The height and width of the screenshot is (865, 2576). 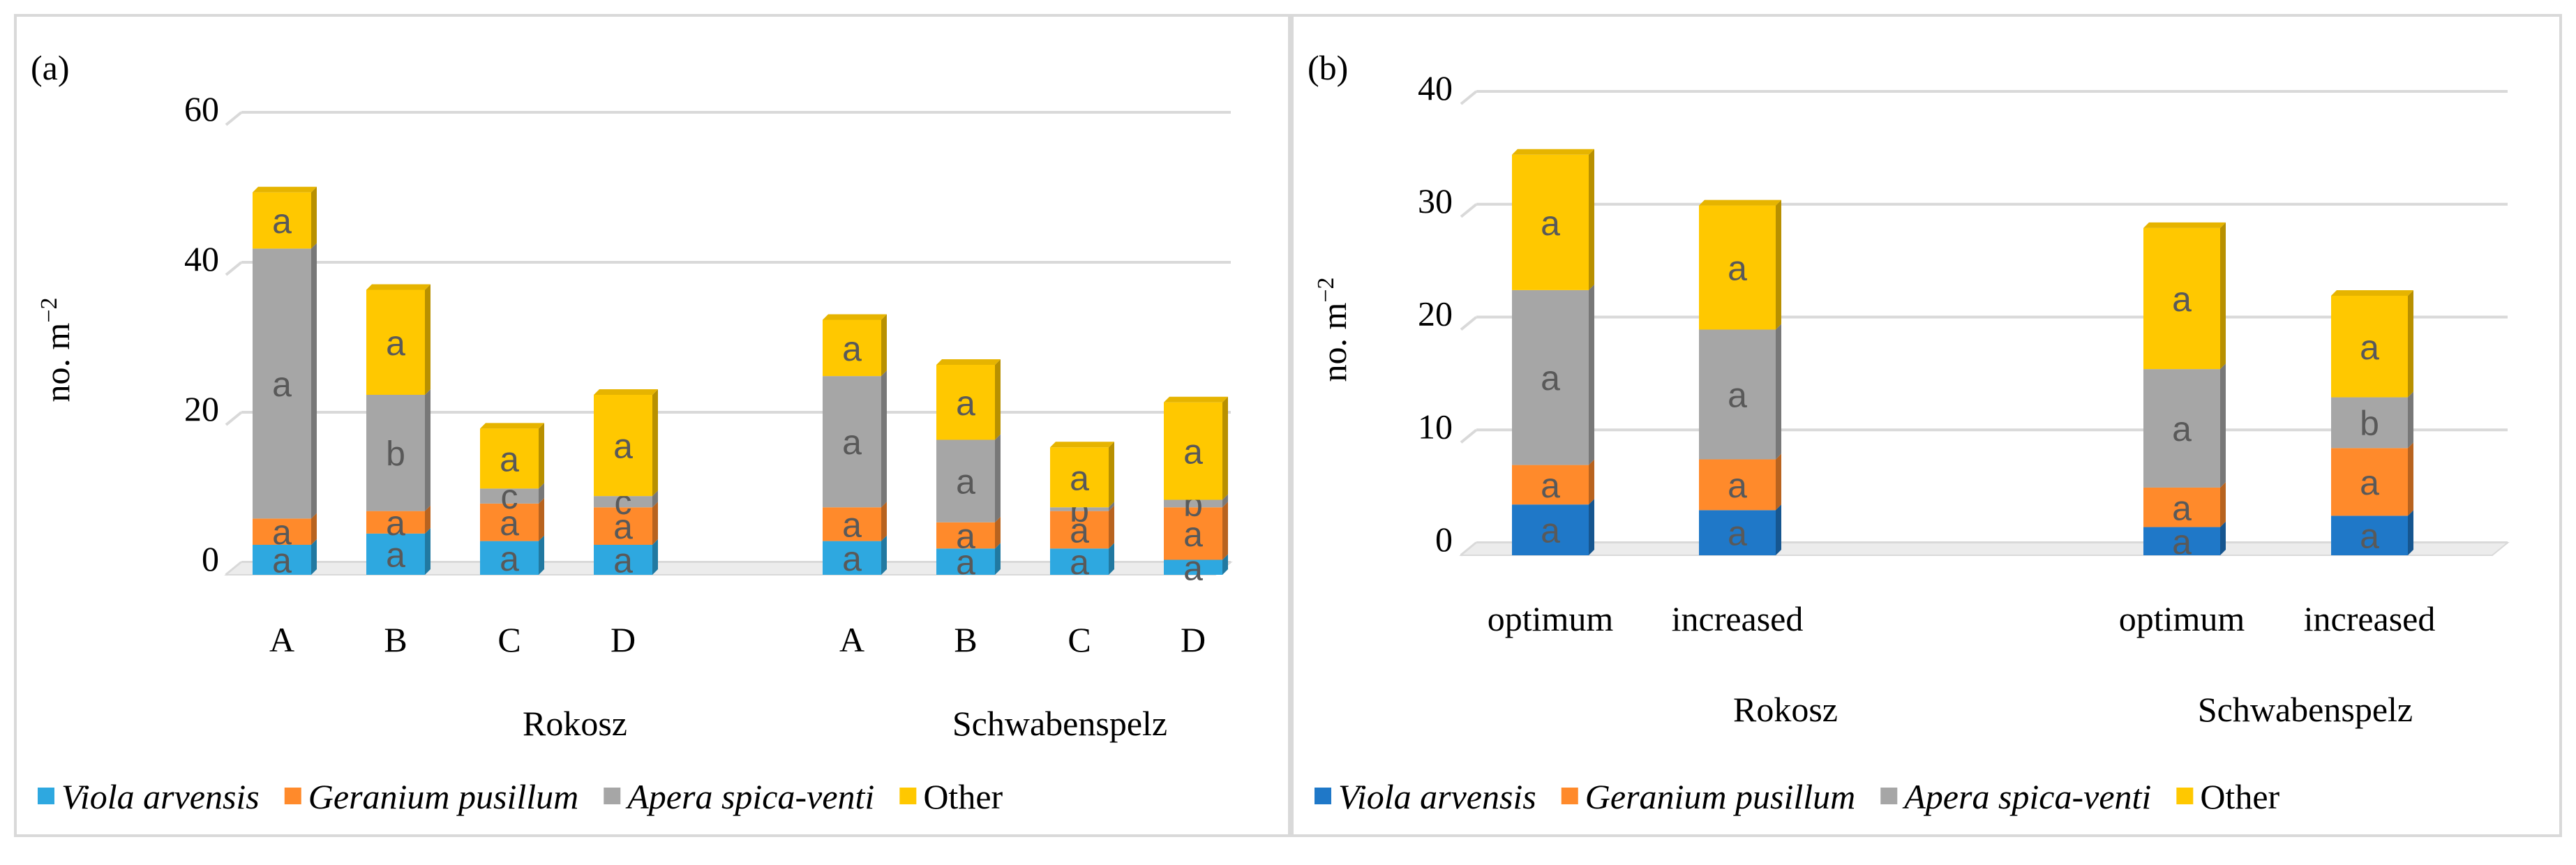 I want to click on y-tick-label: 10, so click(x=1436, y=427).